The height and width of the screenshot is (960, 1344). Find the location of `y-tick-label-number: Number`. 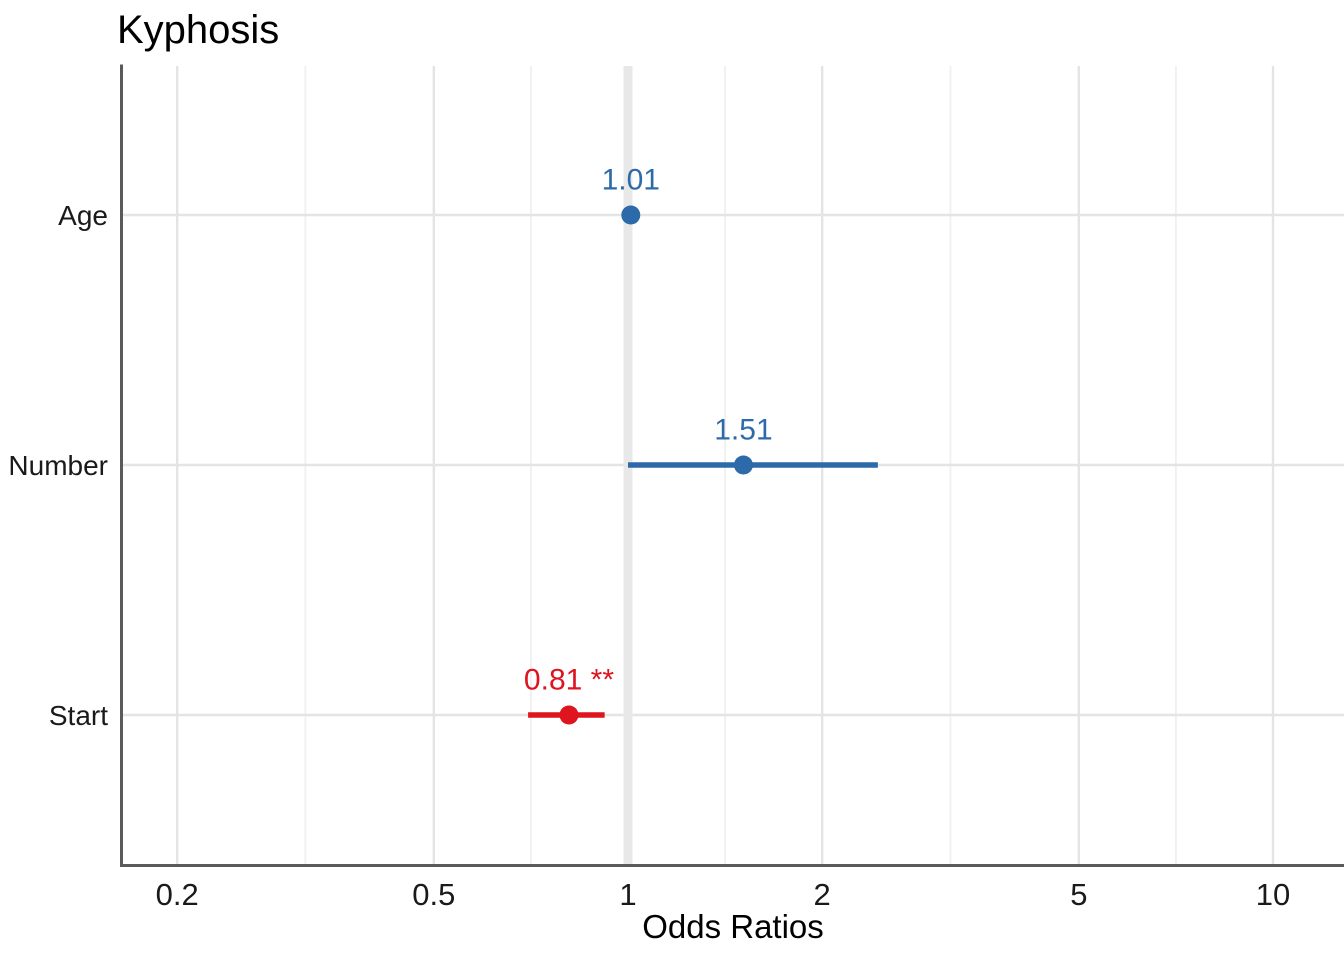

y-tick-label-number: Number is located at coordinates (58, 465).